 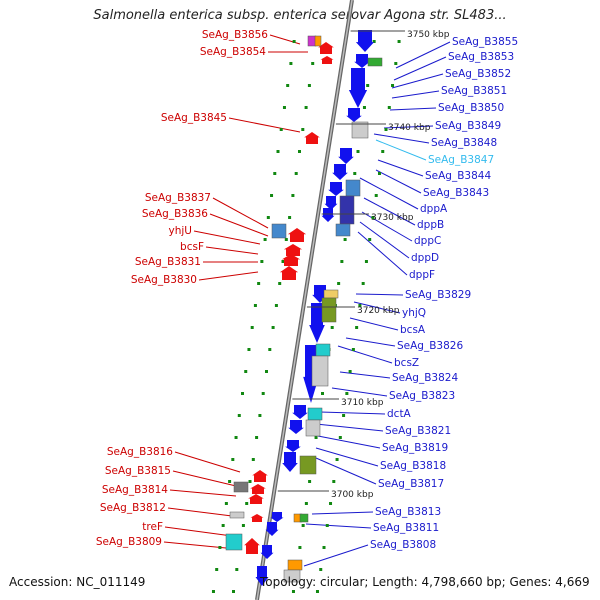 What do you see at coordinates (152, 527) in the screenshot?
I see `gene-label-left: treF` at bounding box center [152, 527].